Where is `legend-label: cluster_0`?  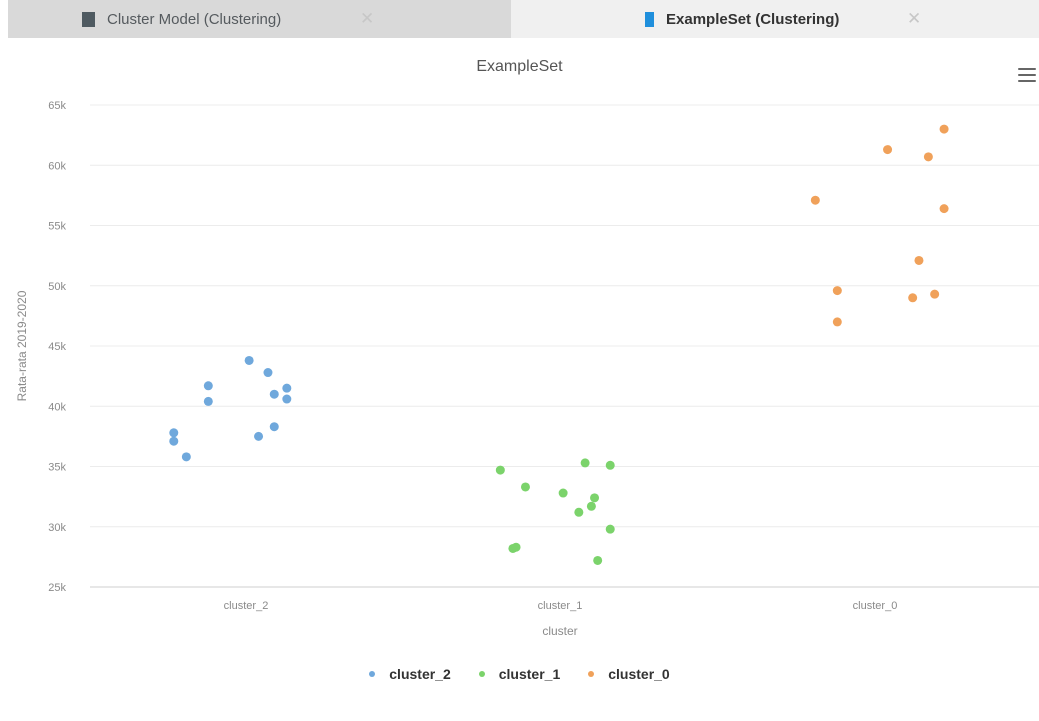 legend-label: cluster_0 is located at coordinates (638, 674).